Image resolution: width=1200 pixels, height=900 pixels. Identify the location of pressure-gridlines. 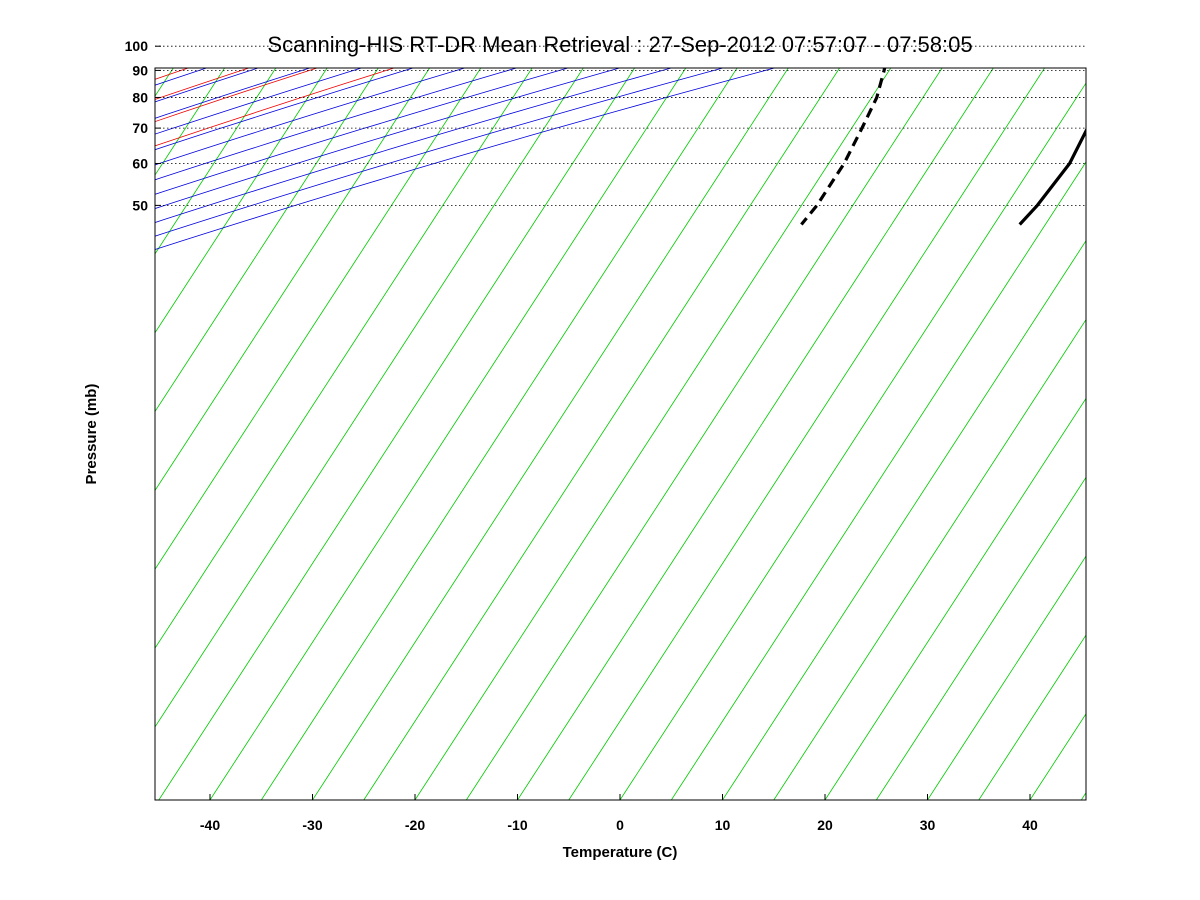
(620, 125).